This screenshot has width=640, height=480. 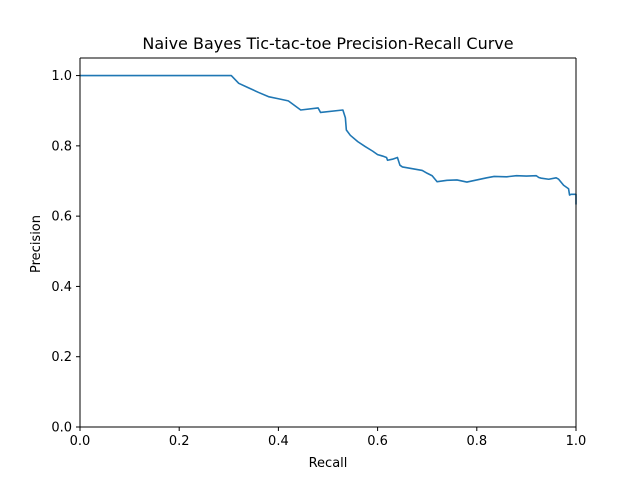 What do you see at coordinates (61, 76) in the screenshot?
I see `y-tick-label: 1.0` at bounding box center [61, 76].